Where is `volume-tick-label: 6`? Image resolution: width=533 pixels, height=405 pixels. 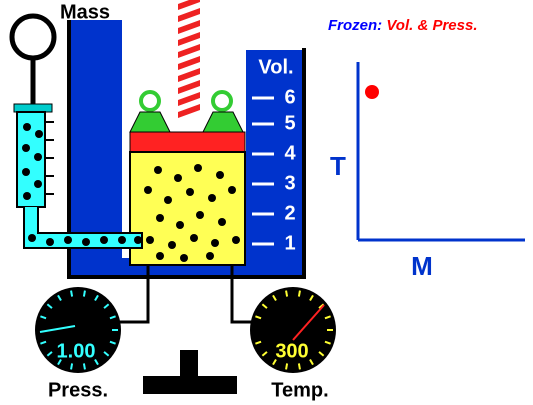
volume-tick-label: 6 is located at coordinates (289, 97).